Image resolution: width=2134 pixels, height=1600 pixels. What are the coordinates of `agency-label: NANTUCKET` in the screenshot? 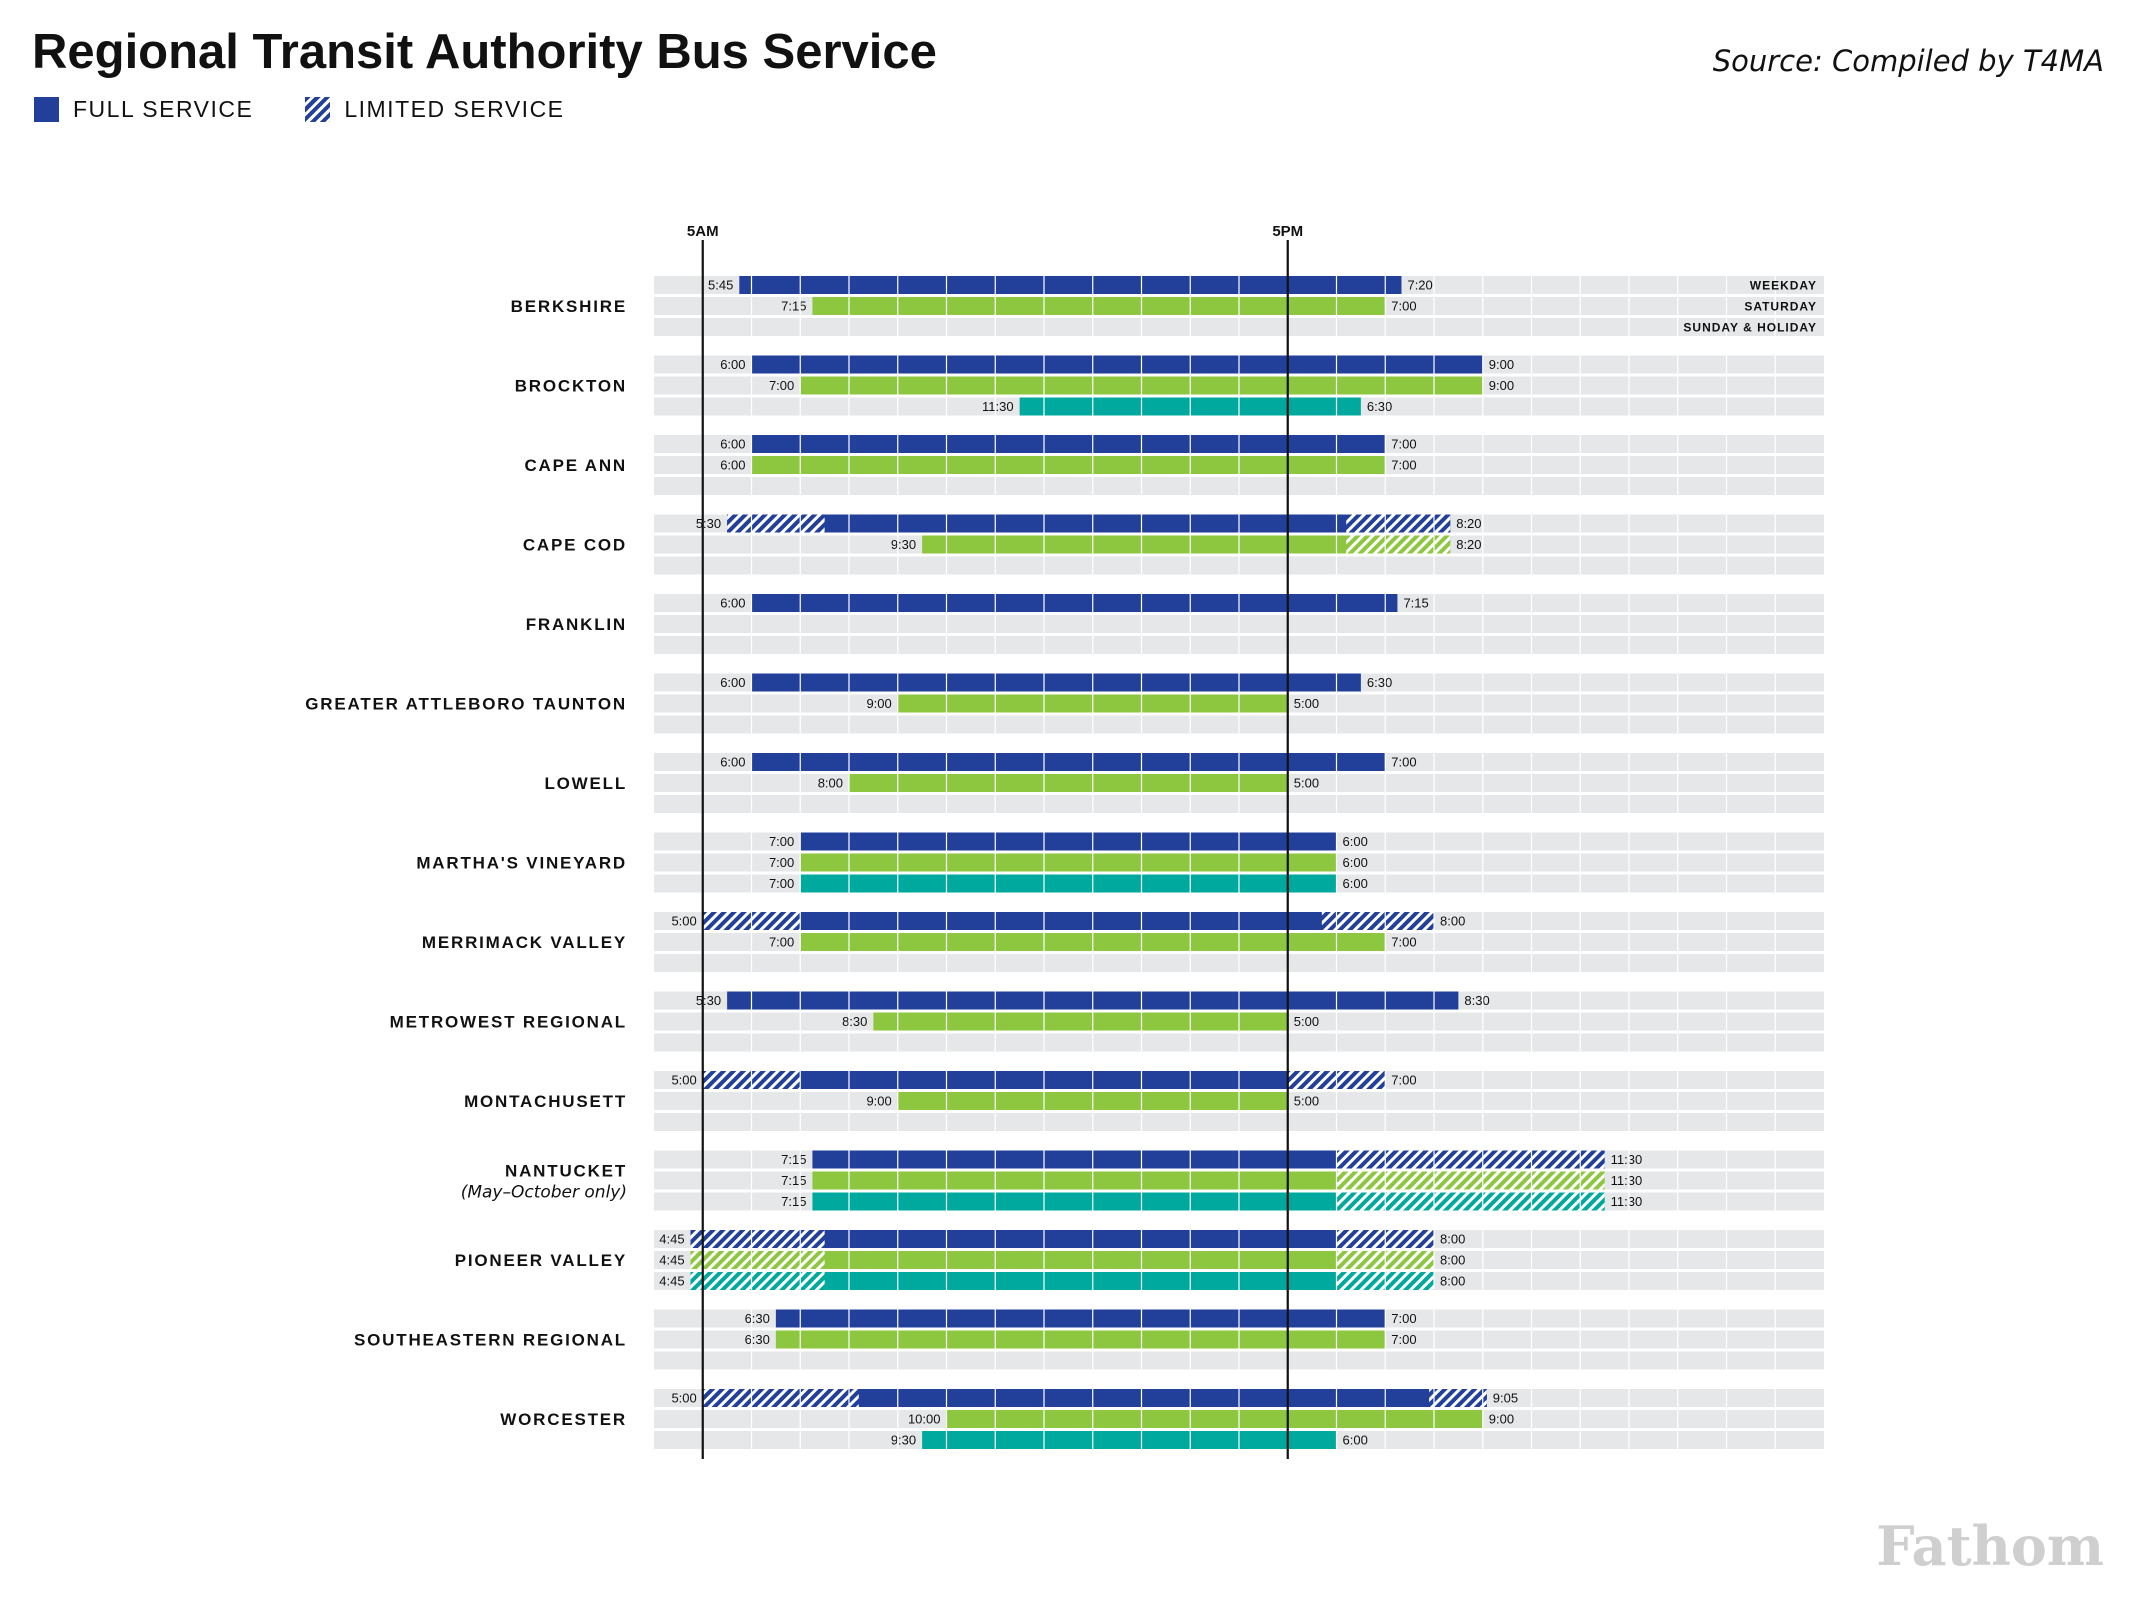 It's located at (566, 1171).